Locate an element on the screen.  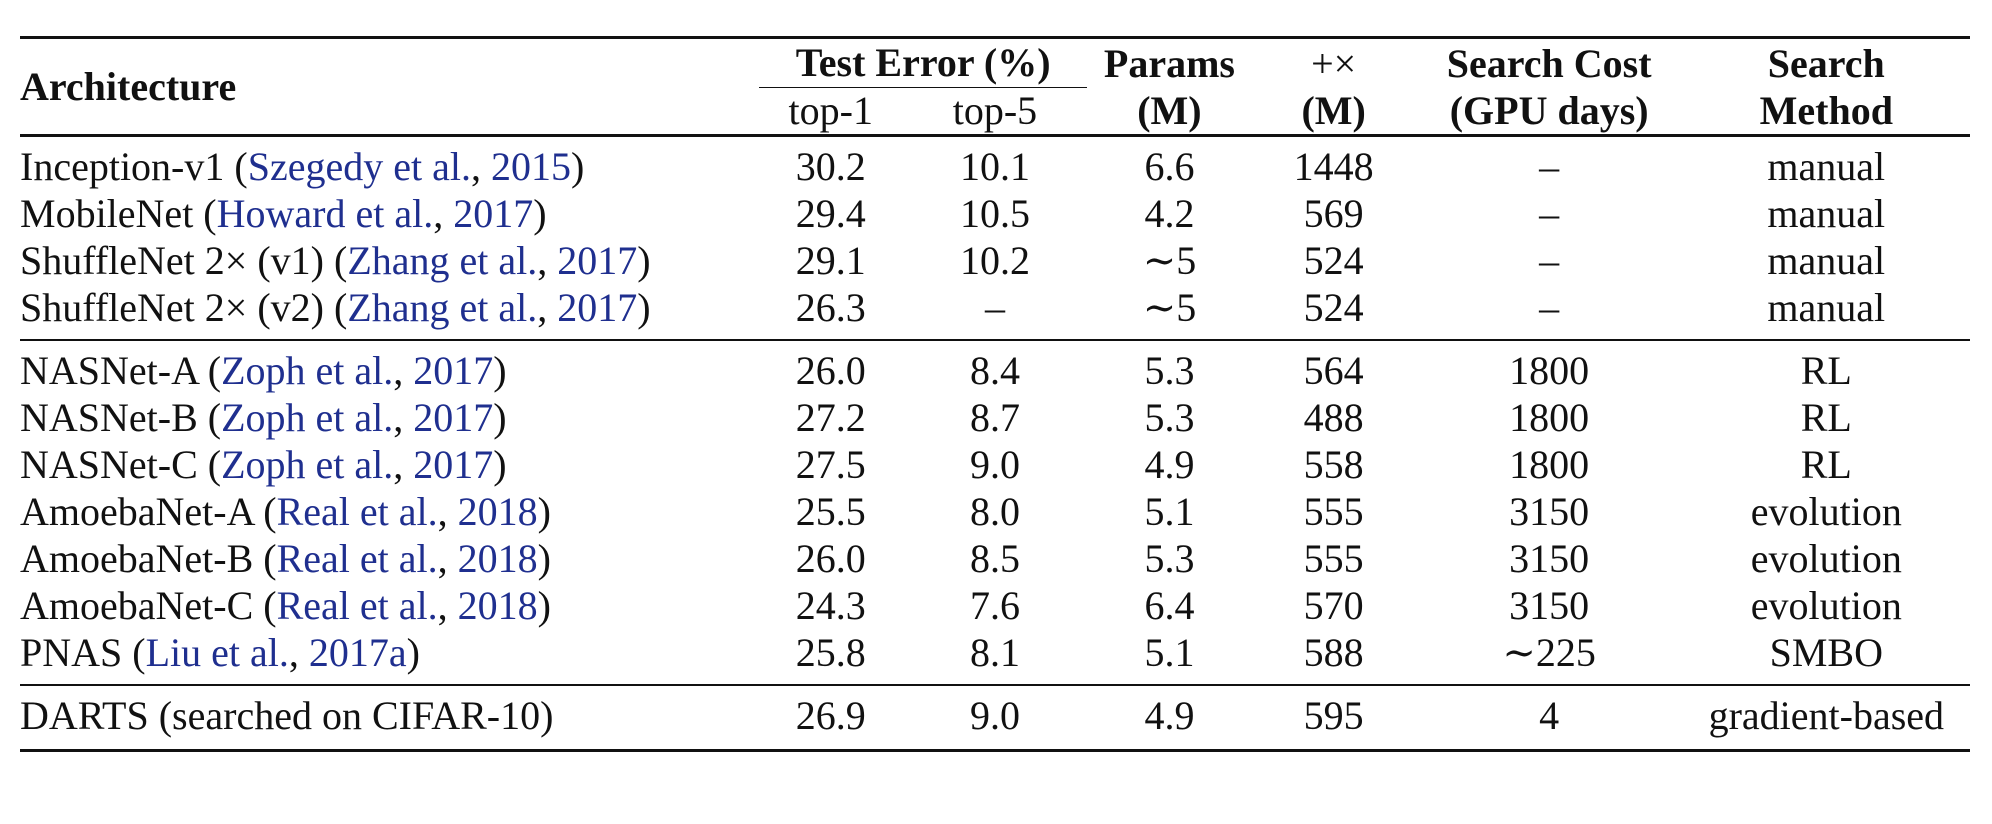
architecture-name: PNAS ( is located at coordinates (83, 652).